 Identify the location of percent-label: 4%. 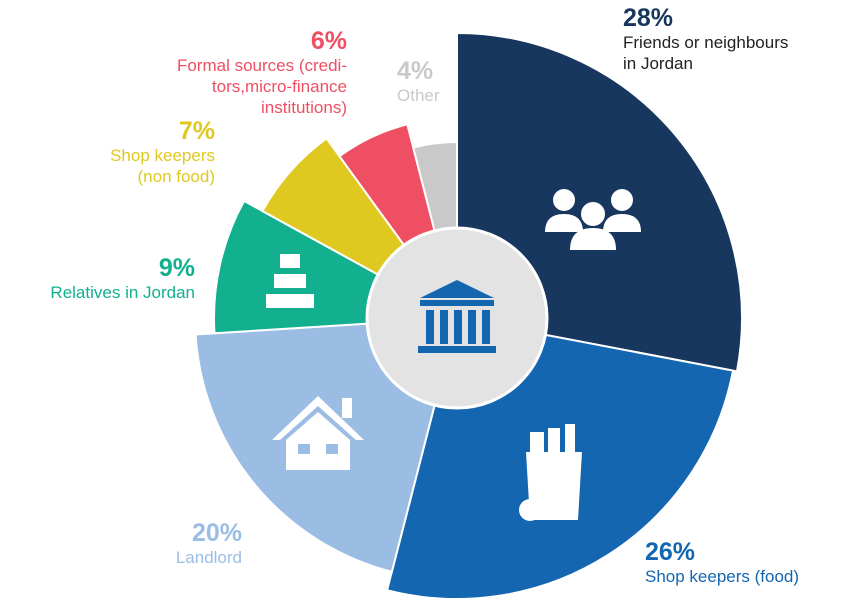
(415, 71).